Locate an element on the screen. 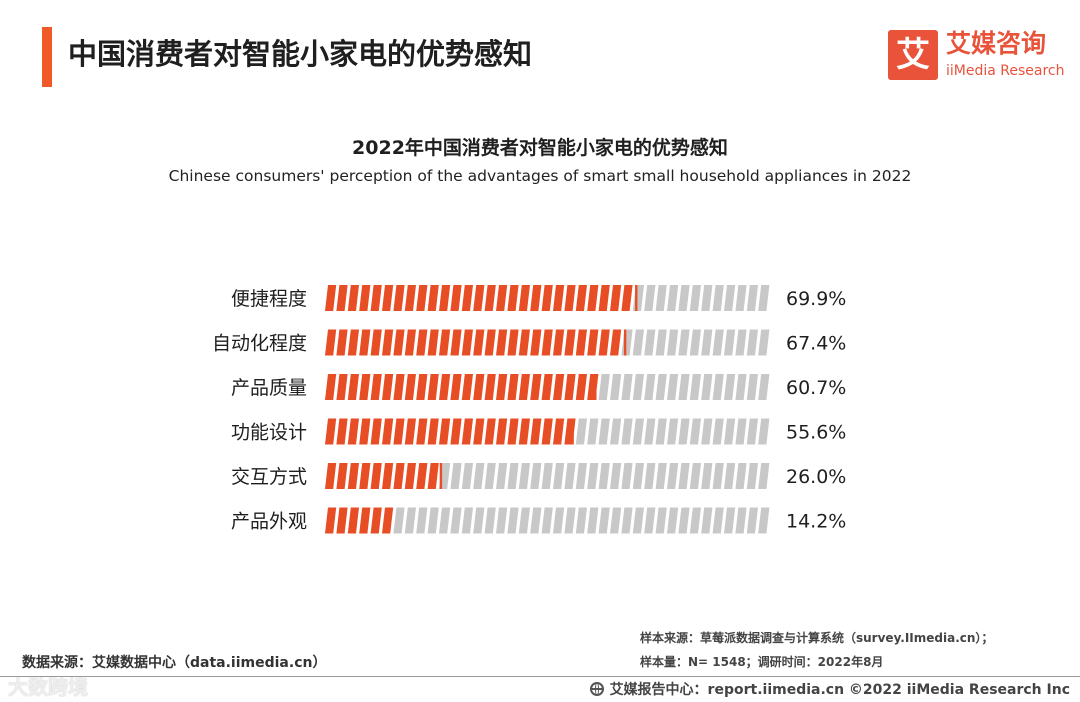  page-title: 中国消费者对智能小家电的优势感知 is located at coordinates (300, 54).